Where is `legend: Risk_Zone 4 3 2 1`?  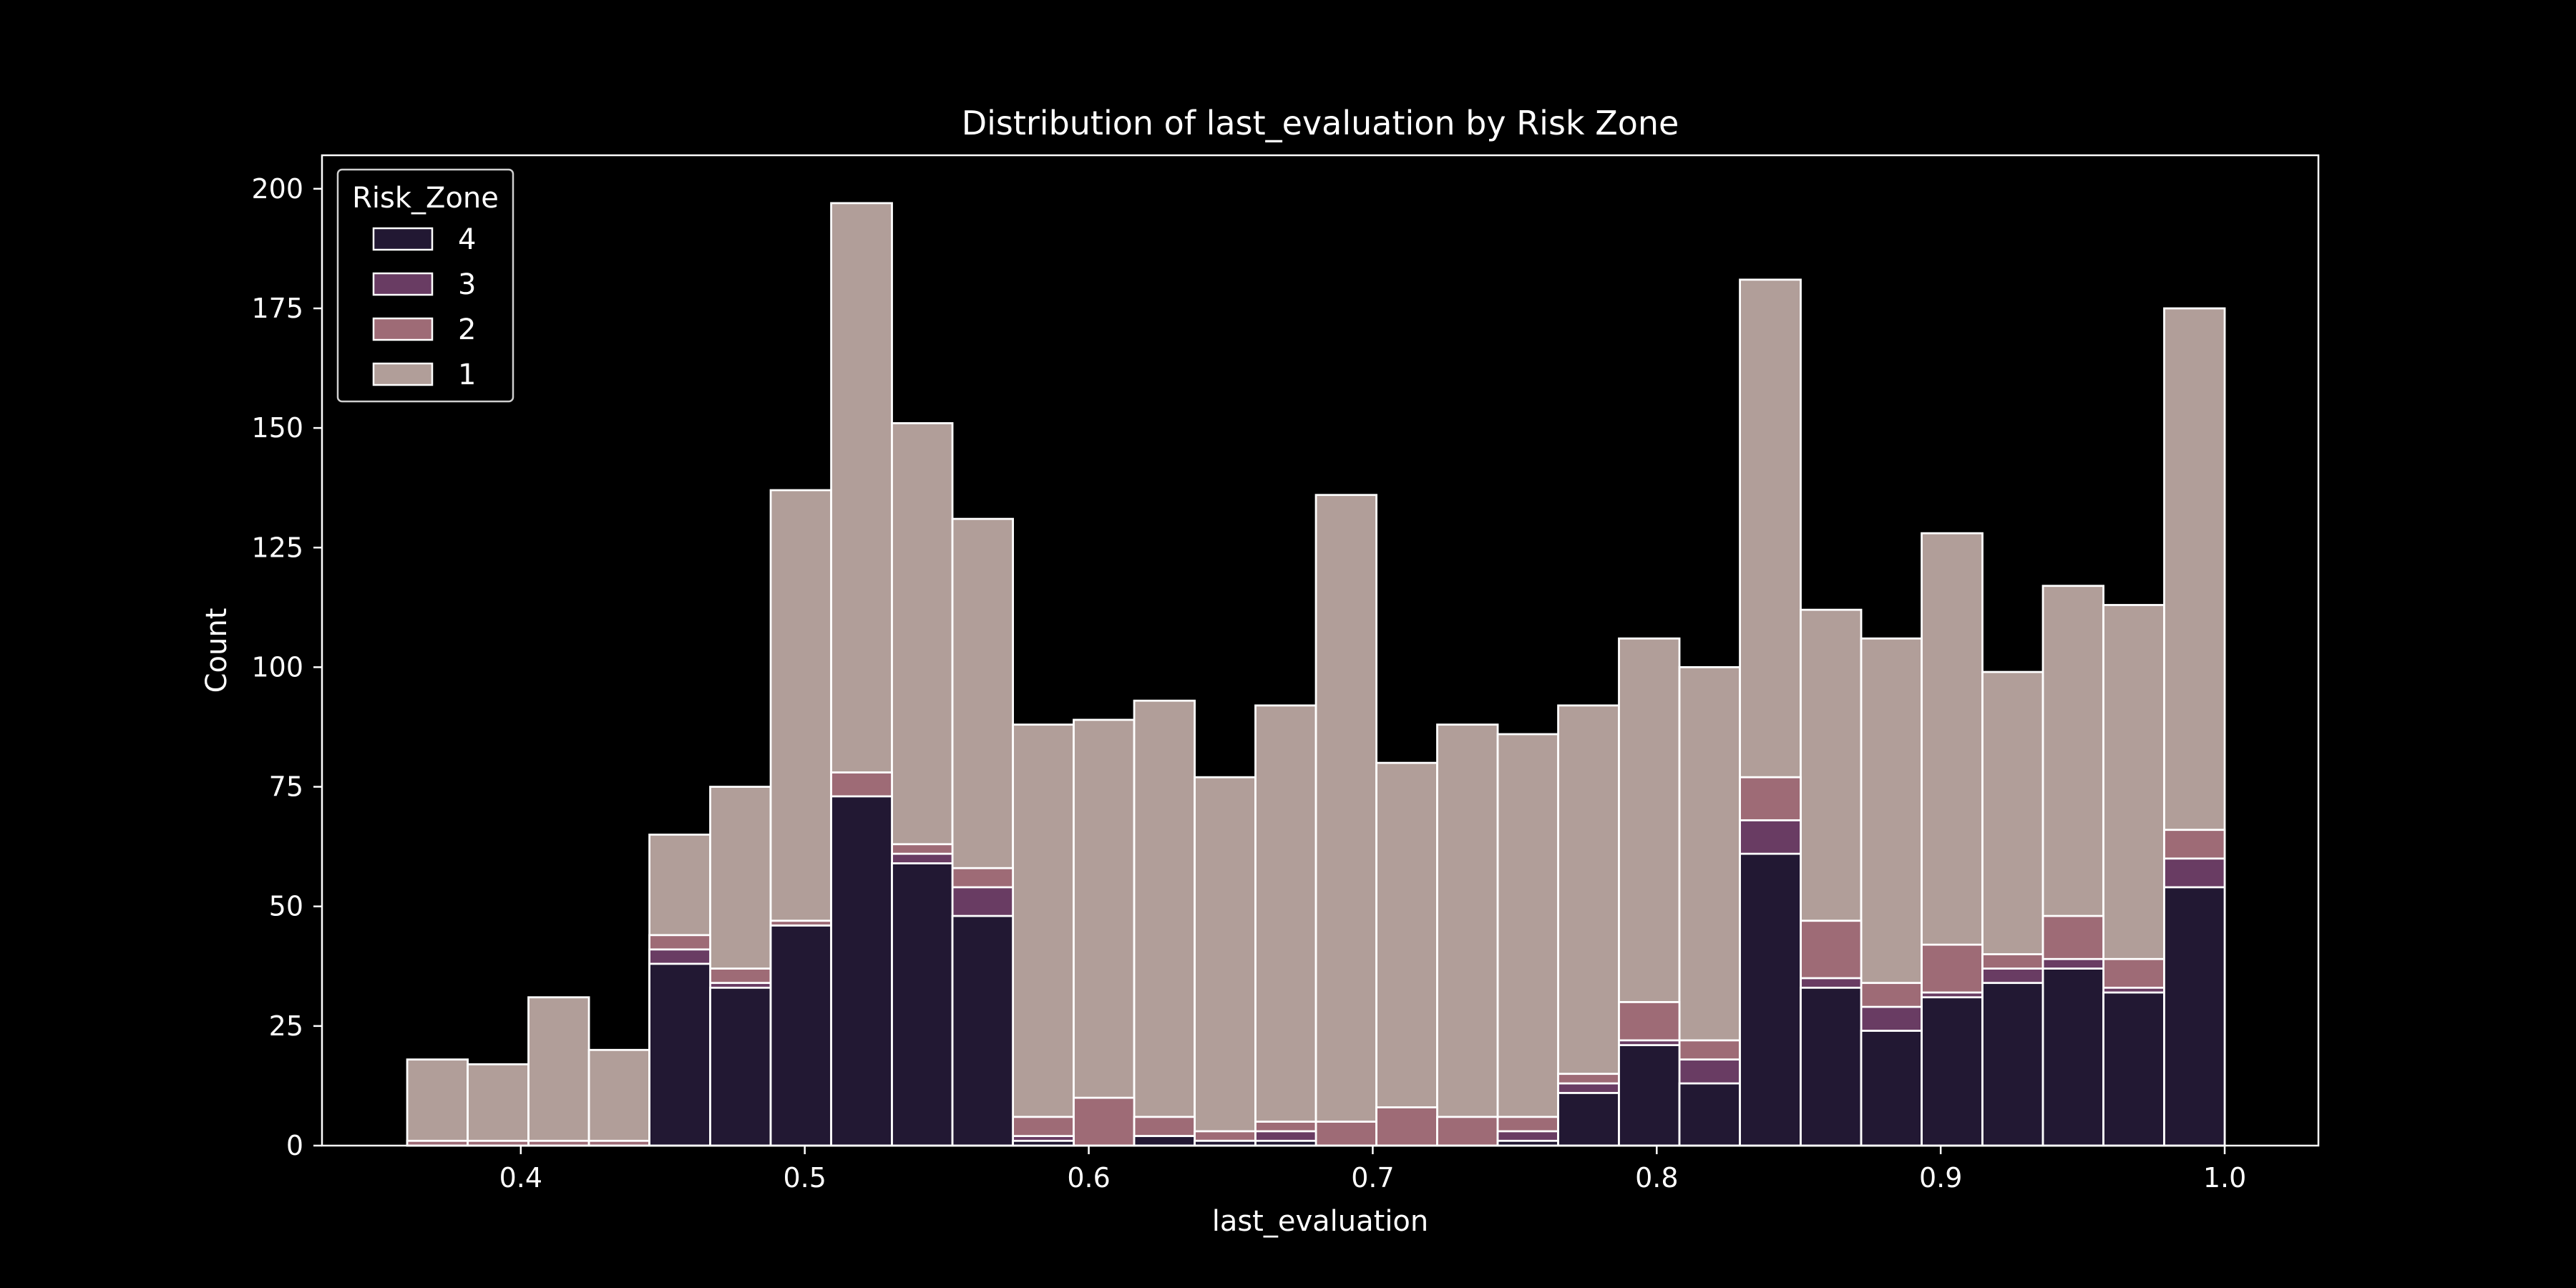 legend: Risk_Zone 4 3 2 1 is located at coordinates (425, 285).